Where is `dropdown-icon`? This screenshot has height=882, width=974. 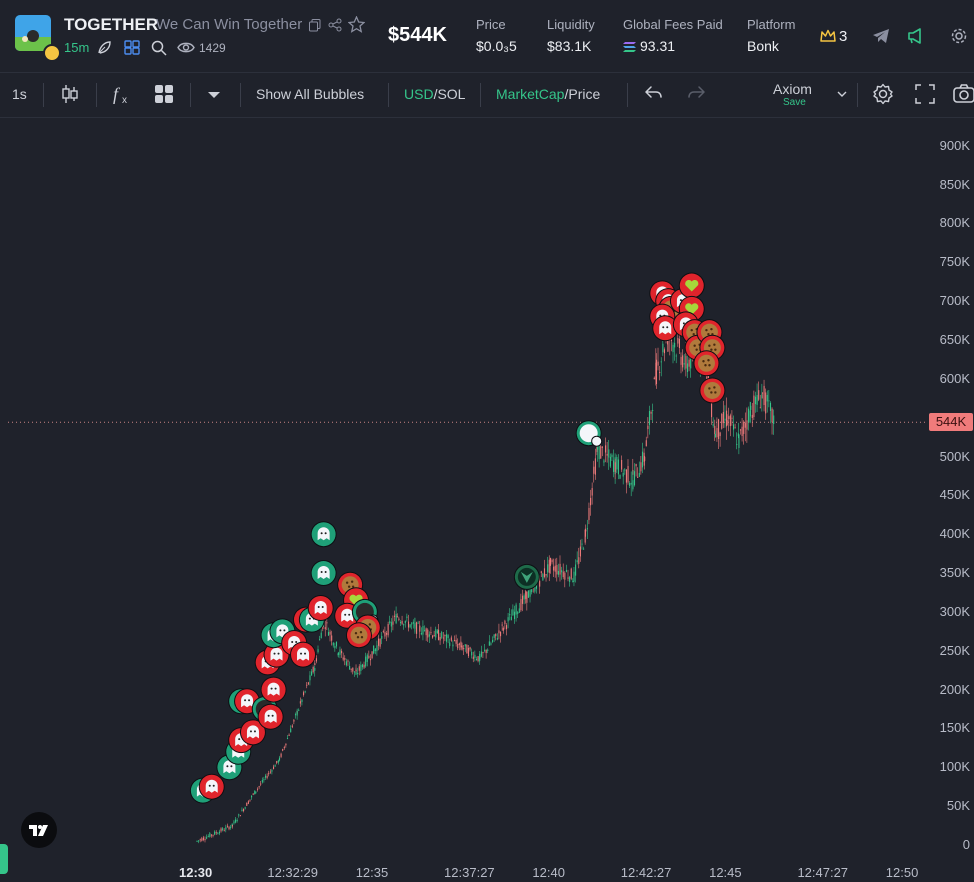 dropdown-icon is located at coordinates (214, 94).